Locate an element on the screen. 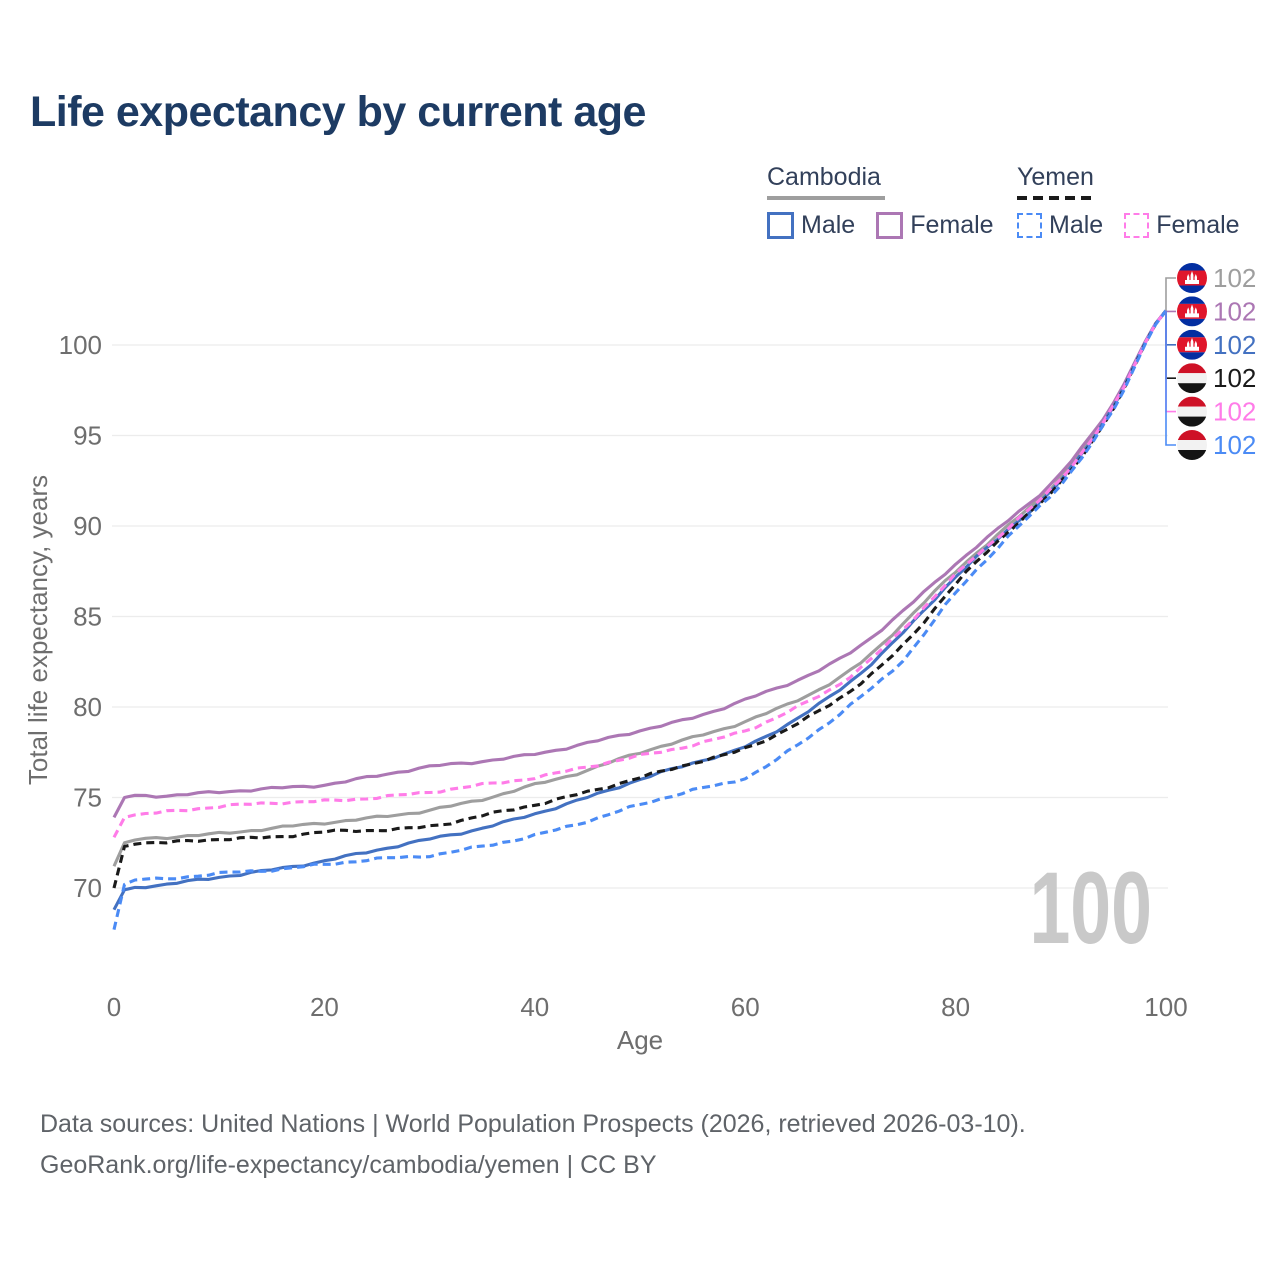  end-label-value-cambodia-female: 102 is located at coordinates (1234, 311).